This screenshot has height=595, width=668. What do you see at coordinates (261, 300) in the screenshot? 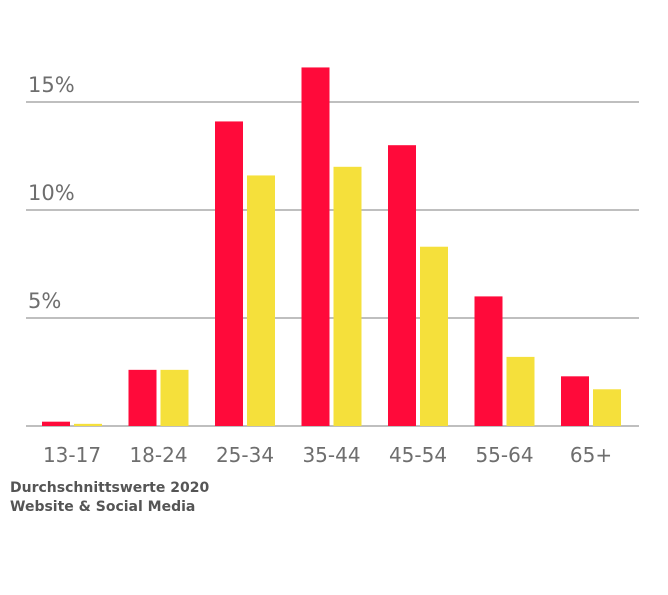
I see `bar-25-34-s2` at bounding box center [261, 300].